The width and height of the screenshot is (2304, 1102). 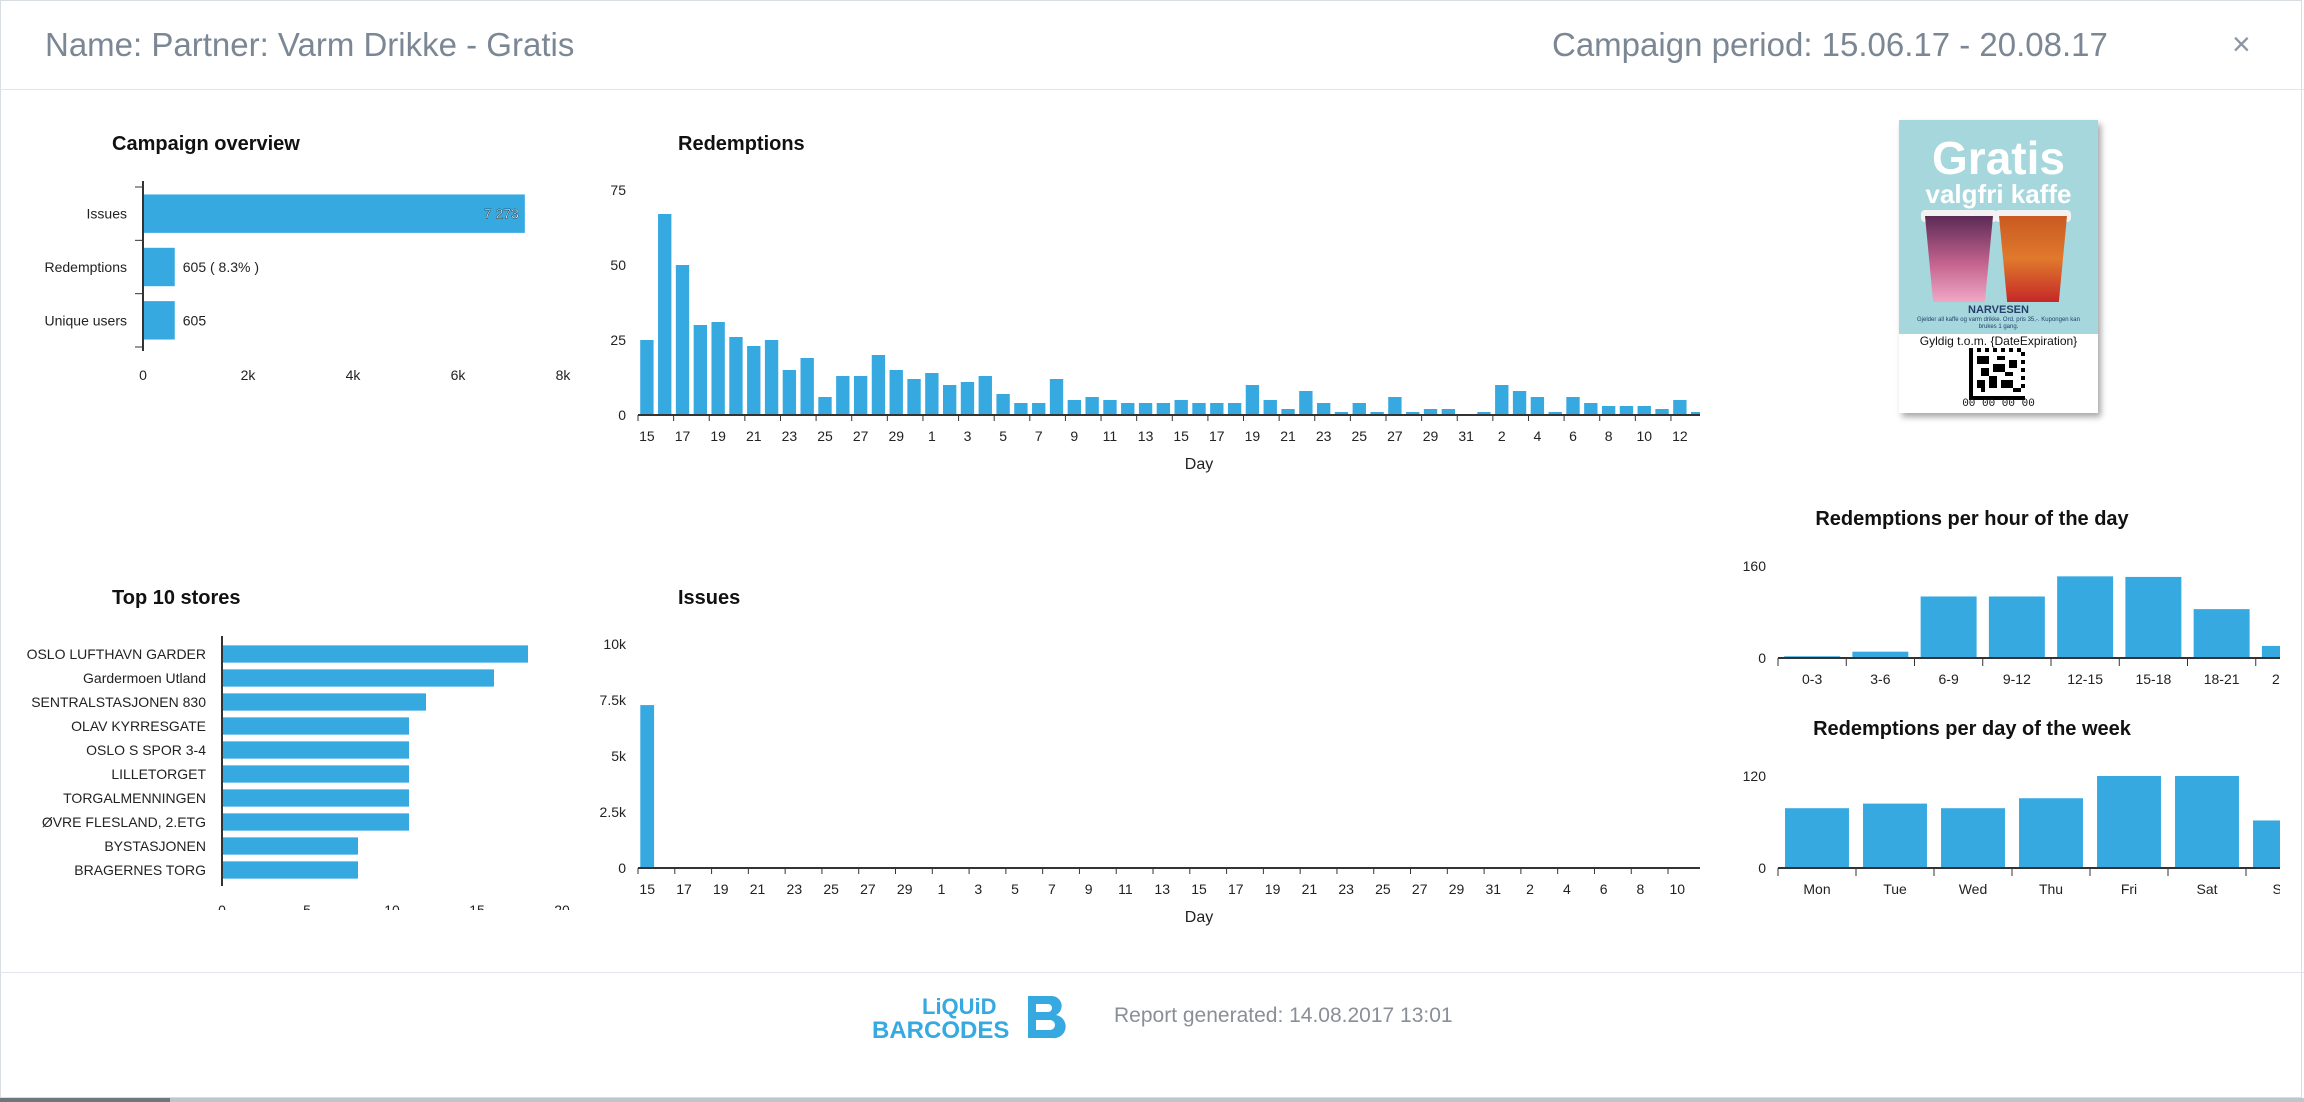 What do you see at coordinates (1998, 194) in the screenshot?
I see `coupon-subheadline: valgfri kaffe` at bounding box center [1998, 194].